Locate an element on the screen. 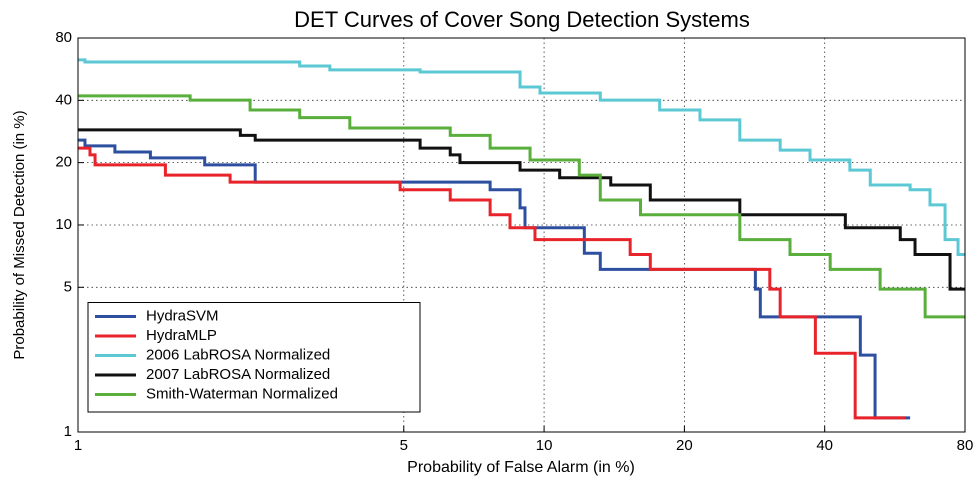 The width and height of the screenshot is (980, 479). legend-label: 2006 LabROSA Normalized is located at coordinates (238, 354).